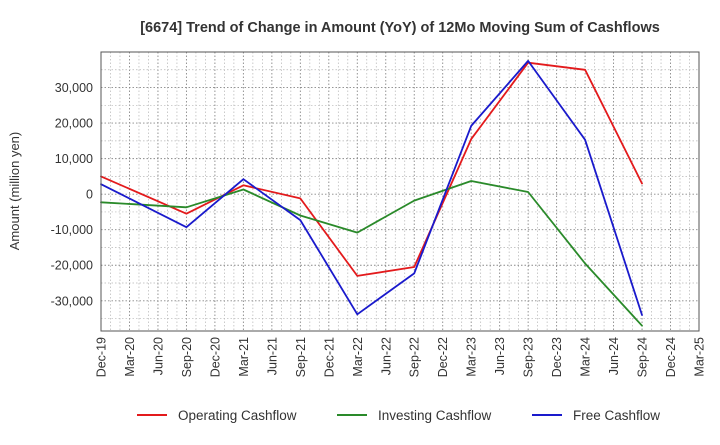 This screenshot has height=445, width=720. Describe the element at coordinates (586, 357) in the screenshot. I see `x-tick-label: Mar-24` at that location.